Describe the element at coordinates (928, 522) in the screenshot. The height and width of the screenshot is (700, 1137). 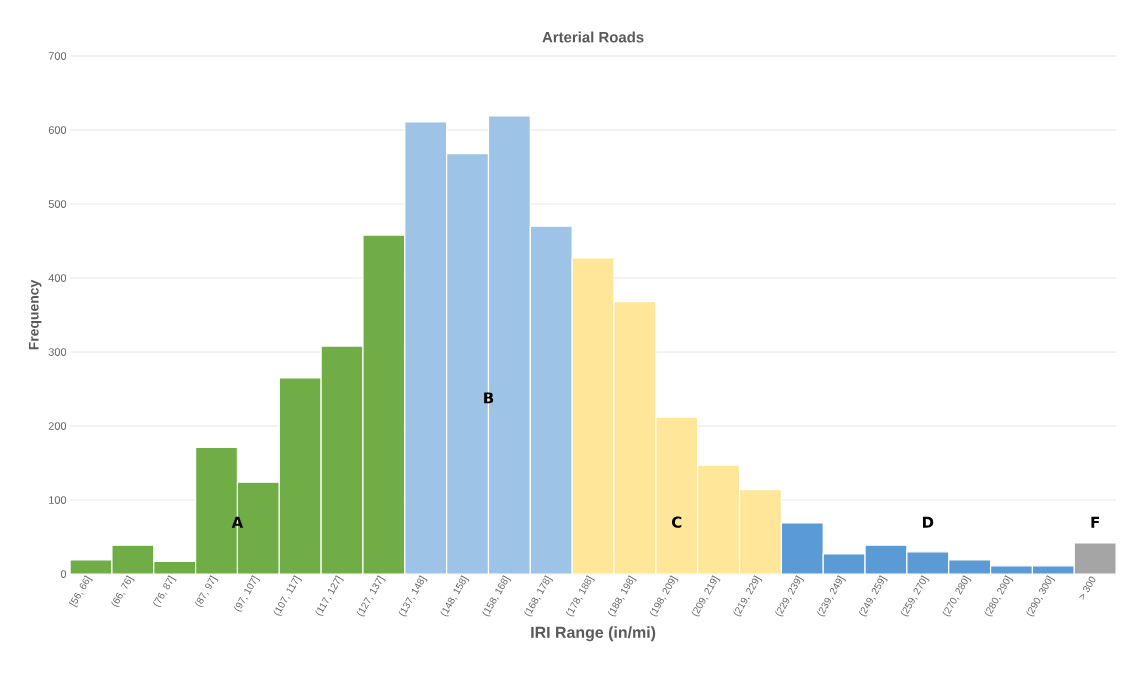
I see `annotation: D` at that location.